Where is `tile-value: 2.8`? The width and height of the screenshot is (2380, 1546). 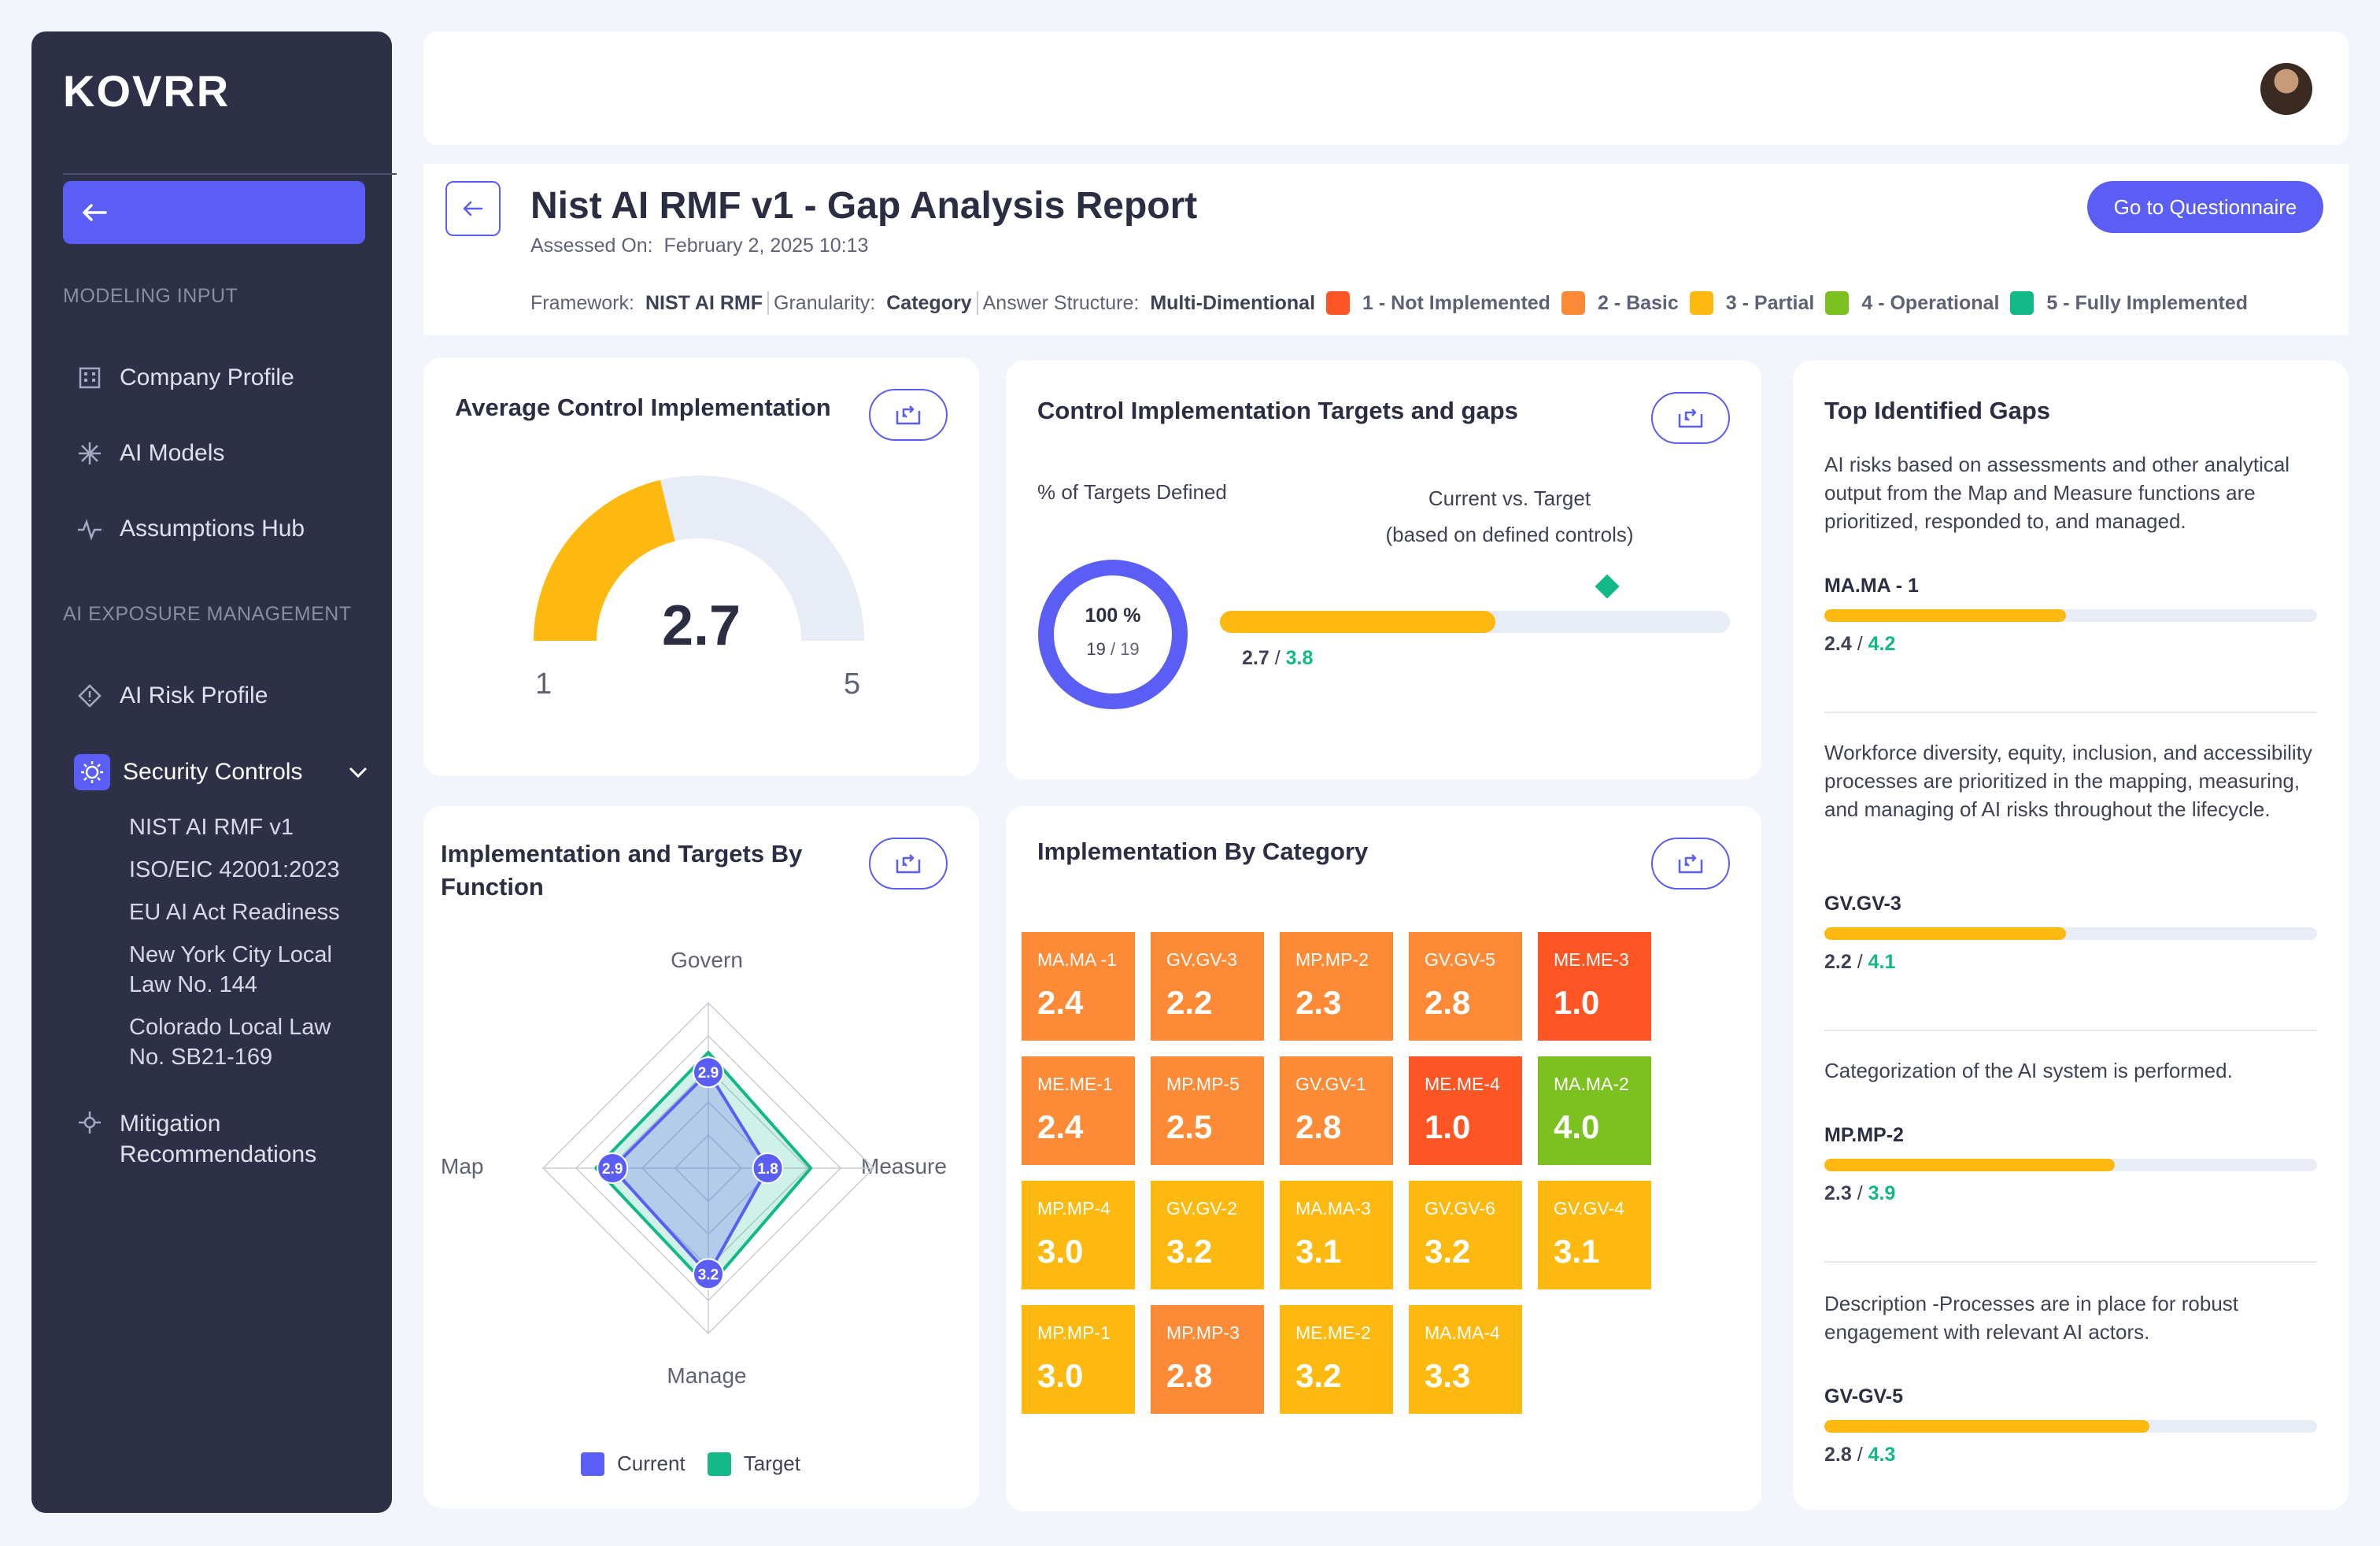
tile-value: 2.8 is located at coordinates (1189, 1375).